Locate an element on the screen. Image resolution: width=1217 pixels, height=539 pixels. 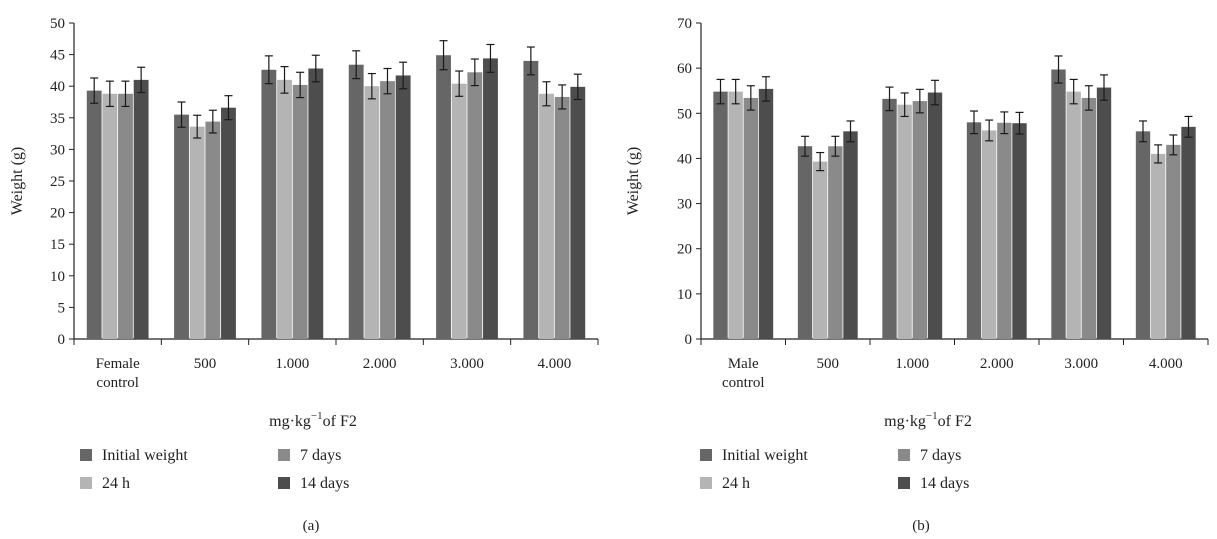
panel-label: (b) is located at coordinates (921, 526).